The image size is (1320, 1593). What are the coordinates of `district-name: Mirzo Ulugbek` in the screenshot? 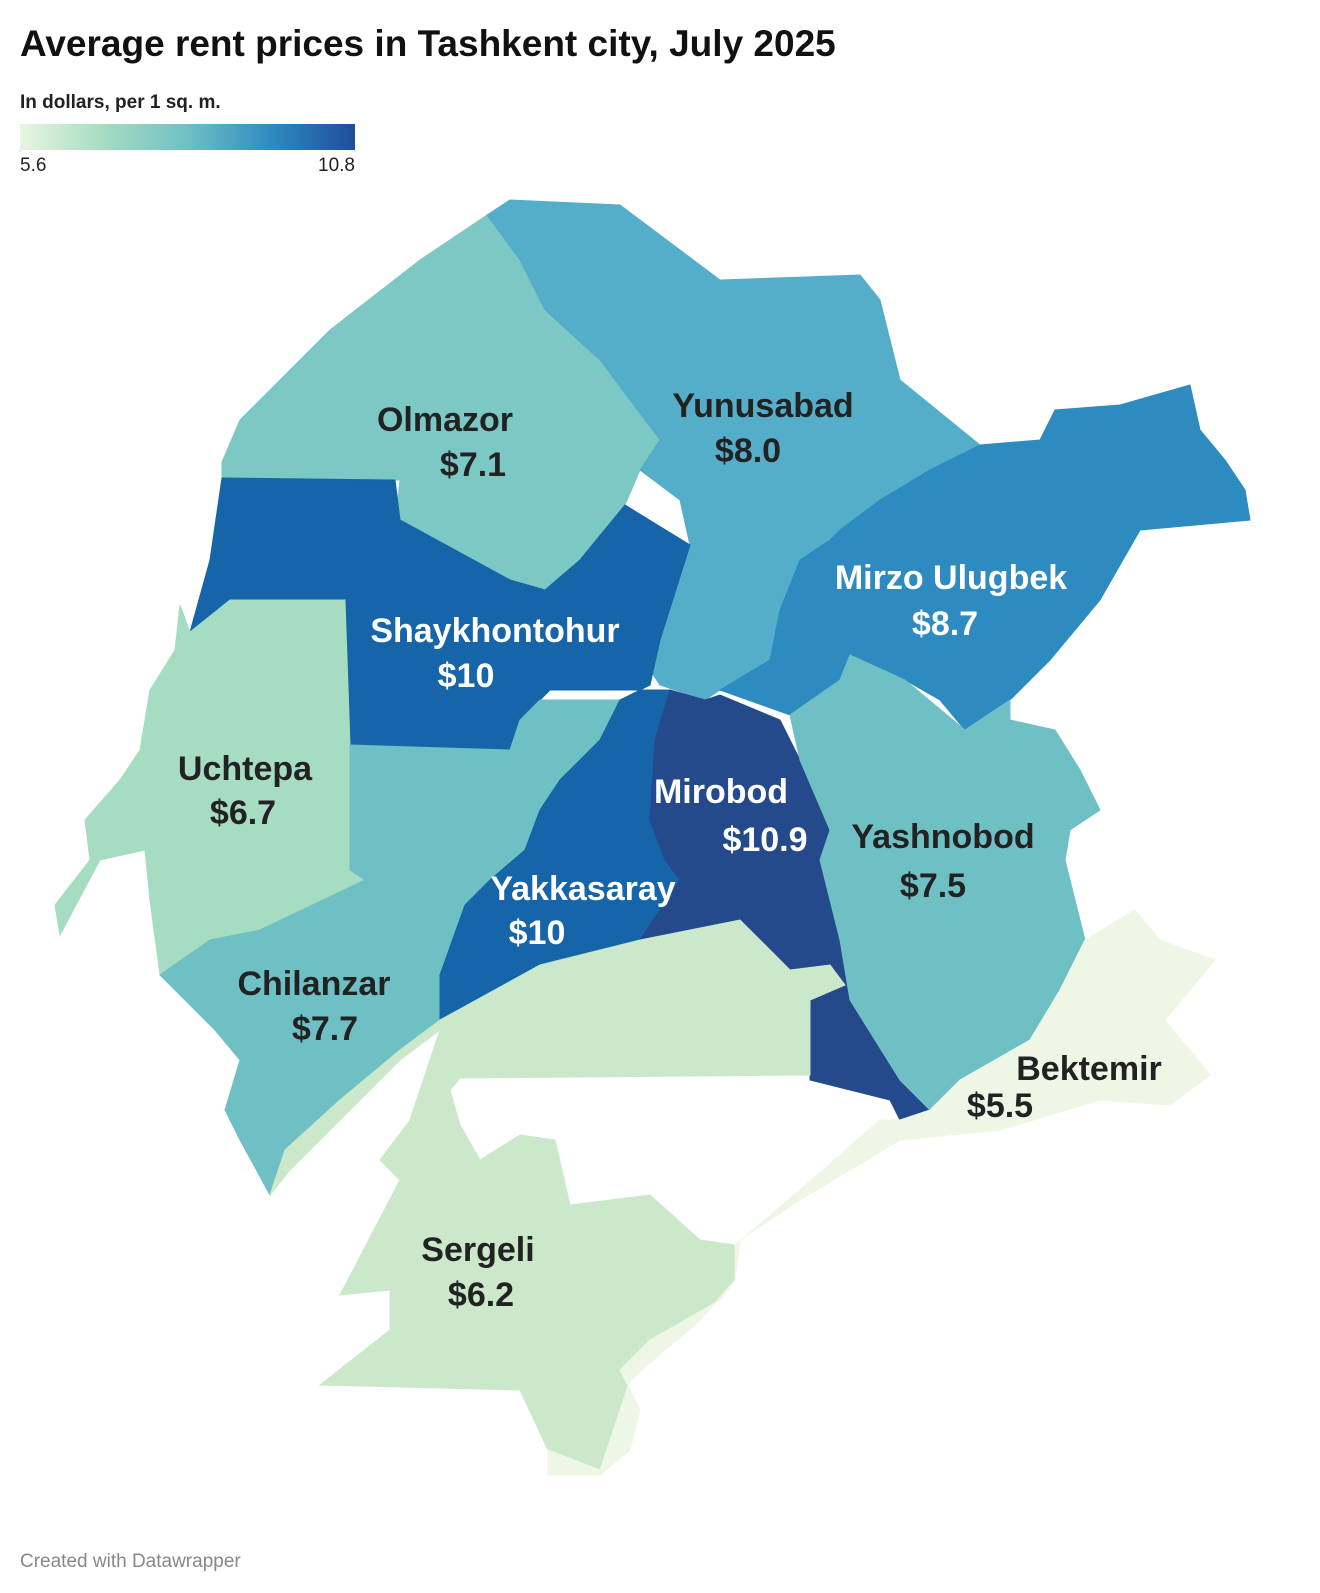 It's located at (951, 578).